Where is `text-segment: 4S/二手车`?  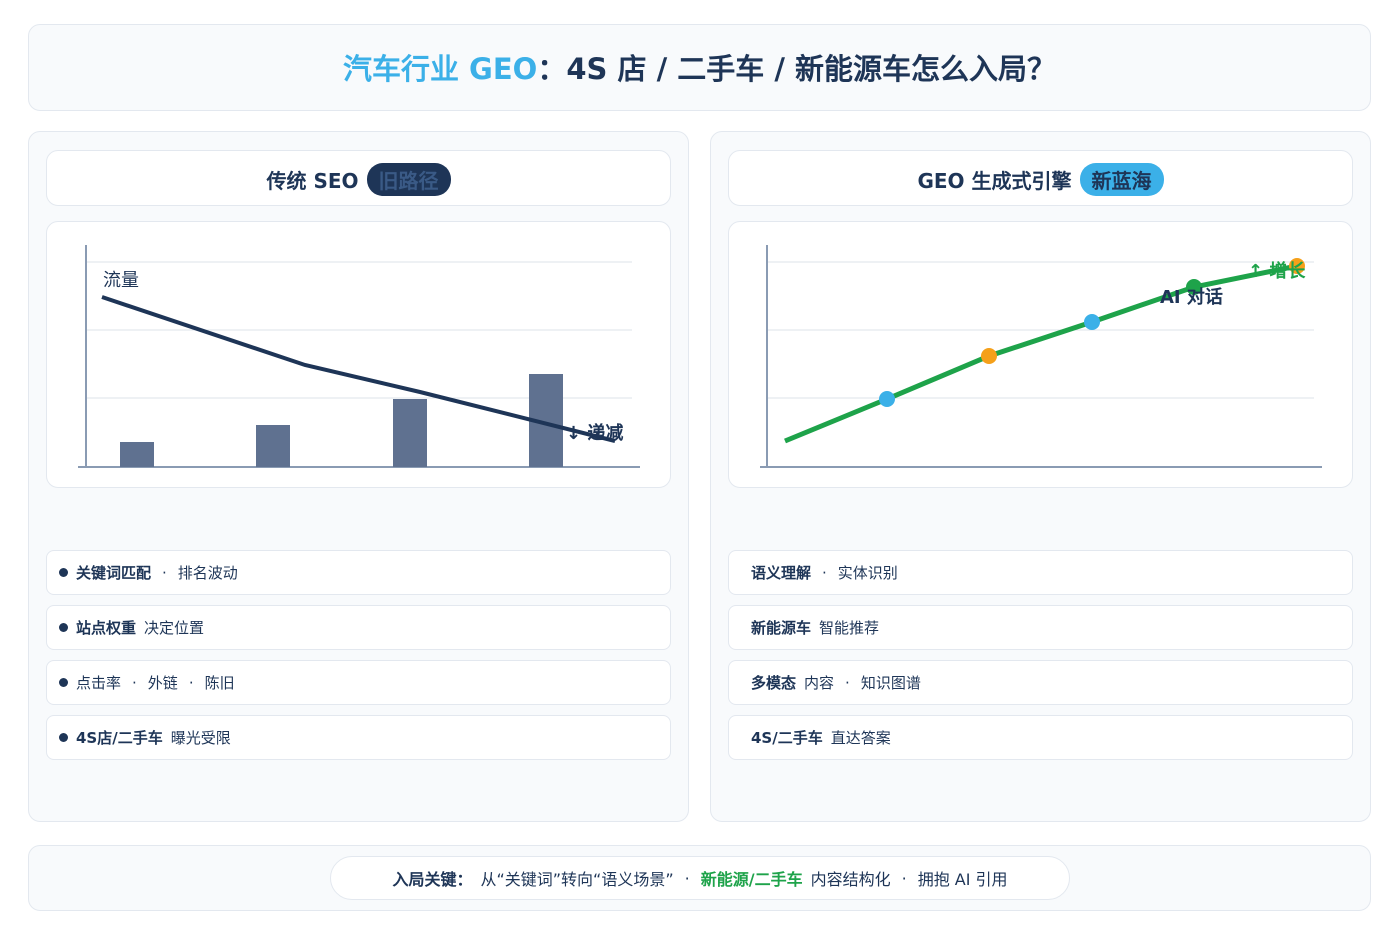 text-segment: 4S/二手车 is located at coordinates (787, 738).